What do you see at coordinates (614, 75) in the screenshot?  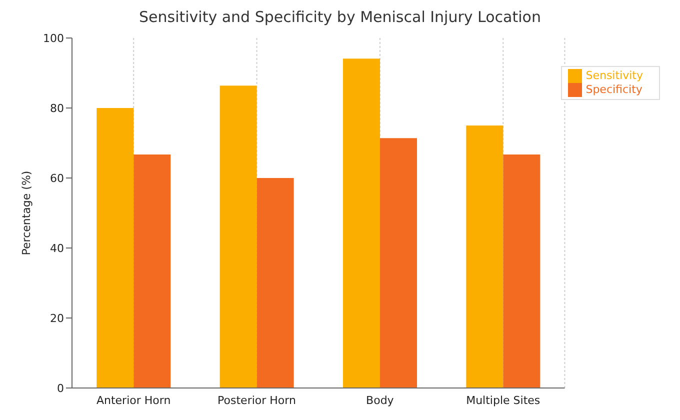 I see `legend-label: Sensitivity` at bounding box center [614, 75].